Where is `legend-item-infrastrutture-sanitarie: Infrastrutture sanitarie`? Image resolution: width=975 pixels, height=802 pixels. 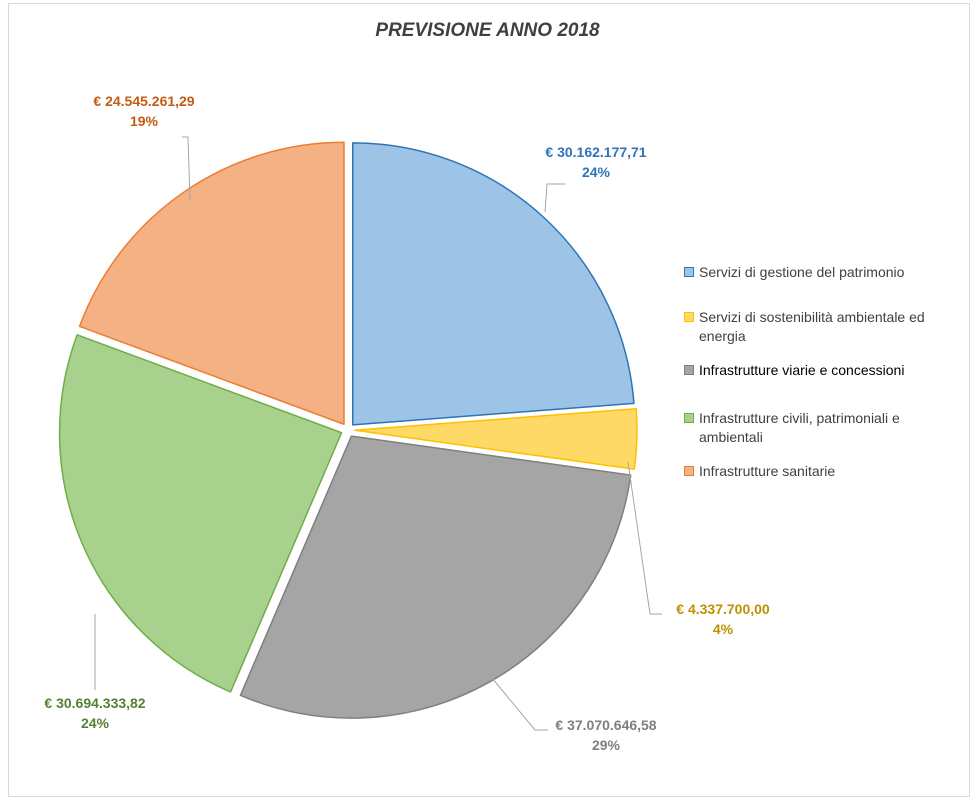 legend-item-infrastrutture-sanitarie: Infrastrutture sanitarie is located at coordinates (821, 471).